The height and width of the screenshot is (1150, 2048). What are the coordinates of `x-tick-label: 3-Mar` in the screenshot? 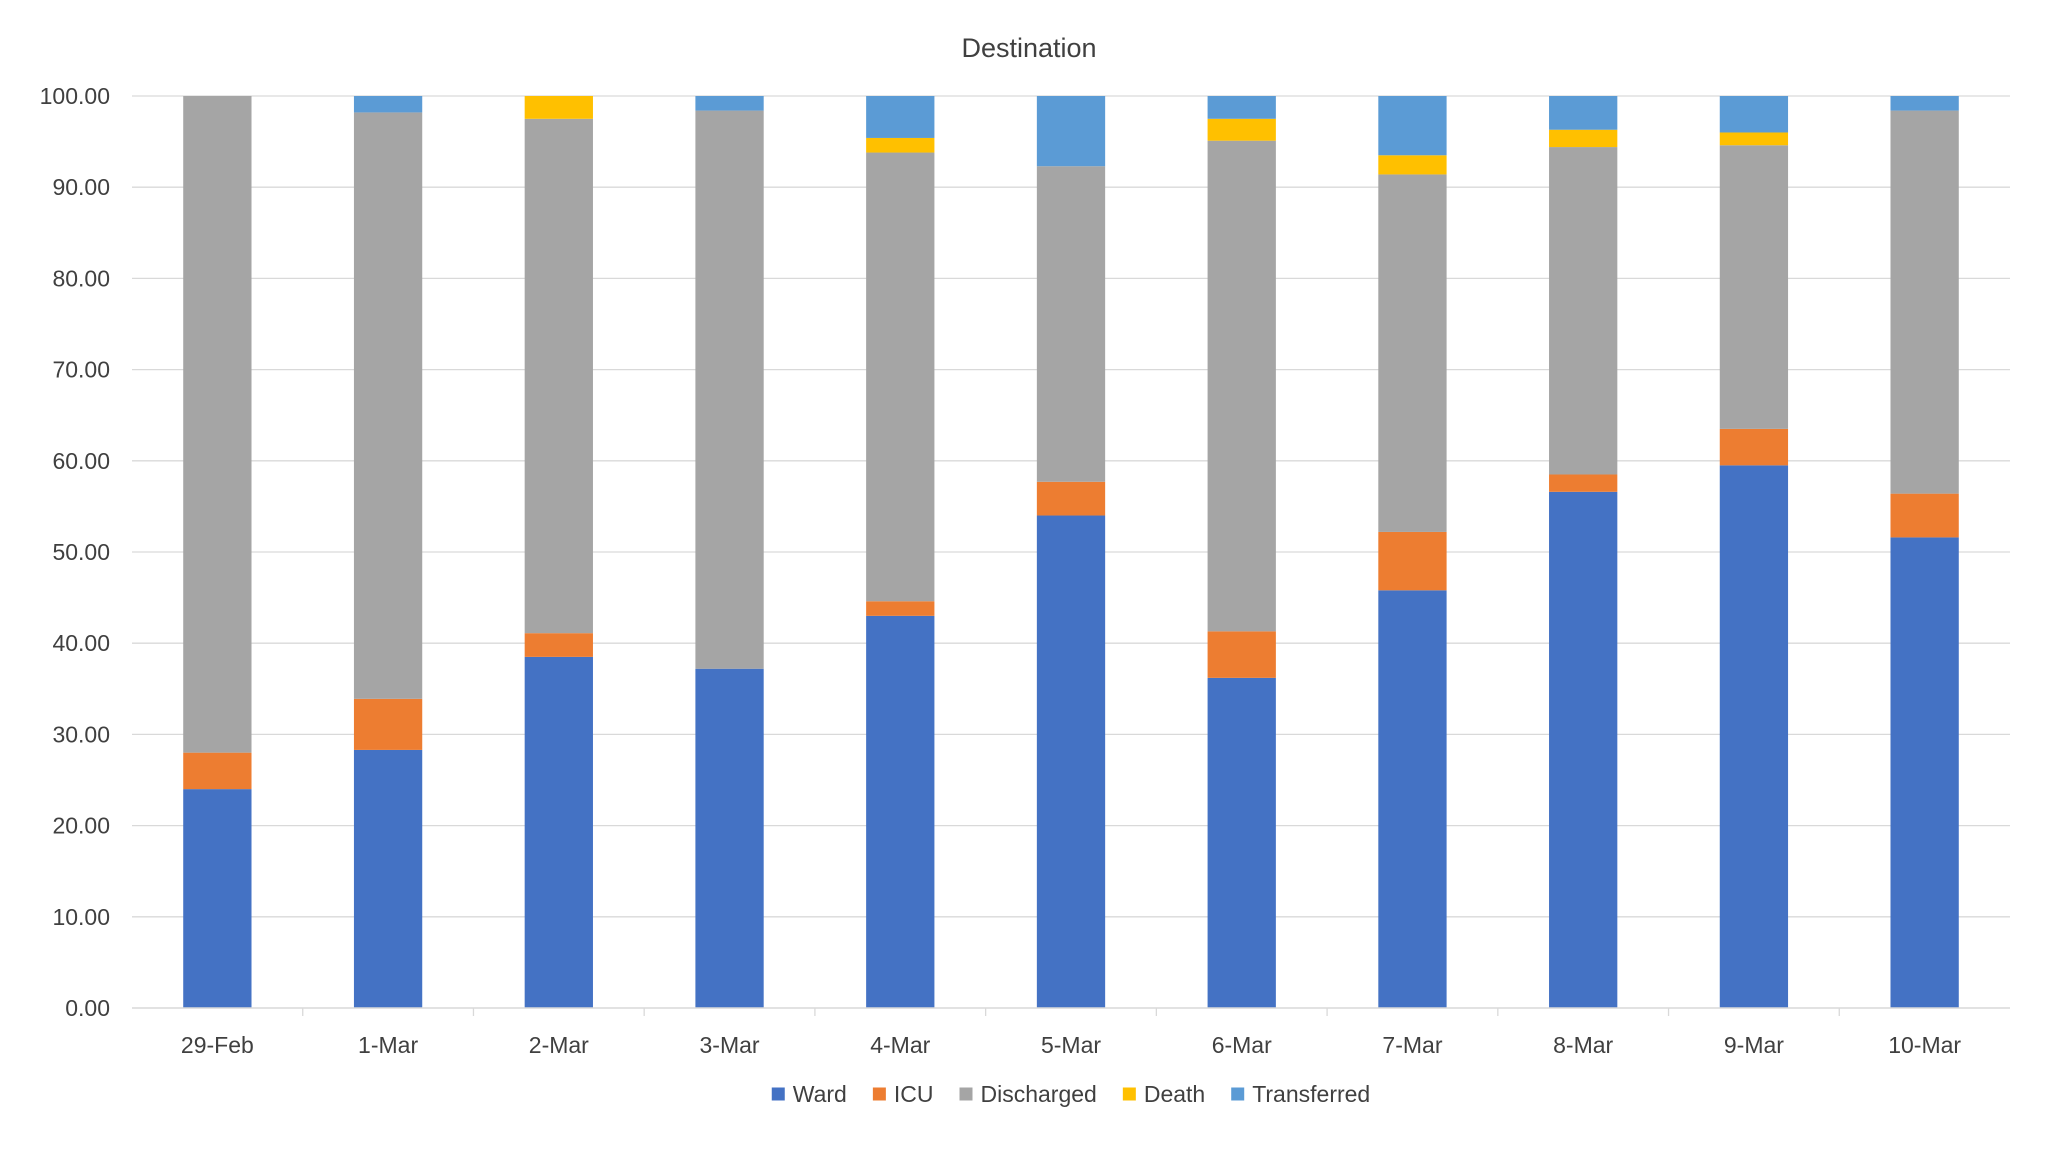 It's located at (730, 1045).